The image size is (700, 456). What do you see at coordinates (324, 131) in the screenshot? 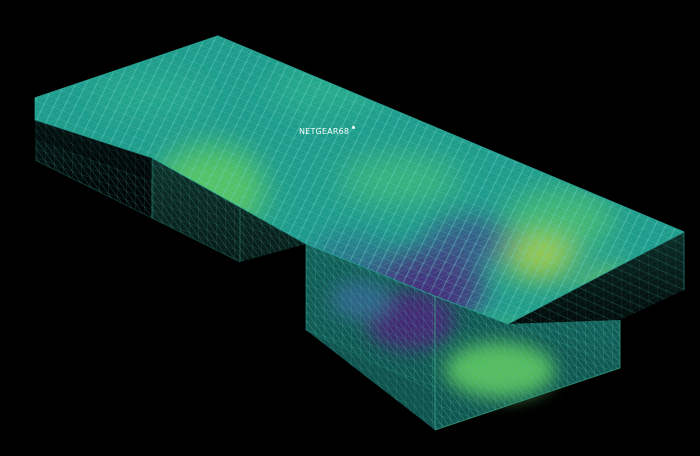
I see `access-point-label: NETGEAR68` at bounding box center [324, 131].